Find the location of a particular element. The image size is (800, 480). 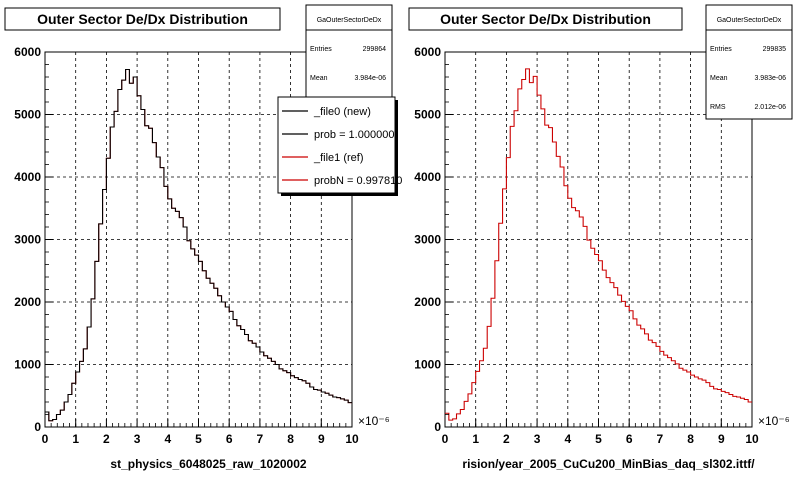

legend-label: probN = 0.997810 is located at coordinates (358, 181).